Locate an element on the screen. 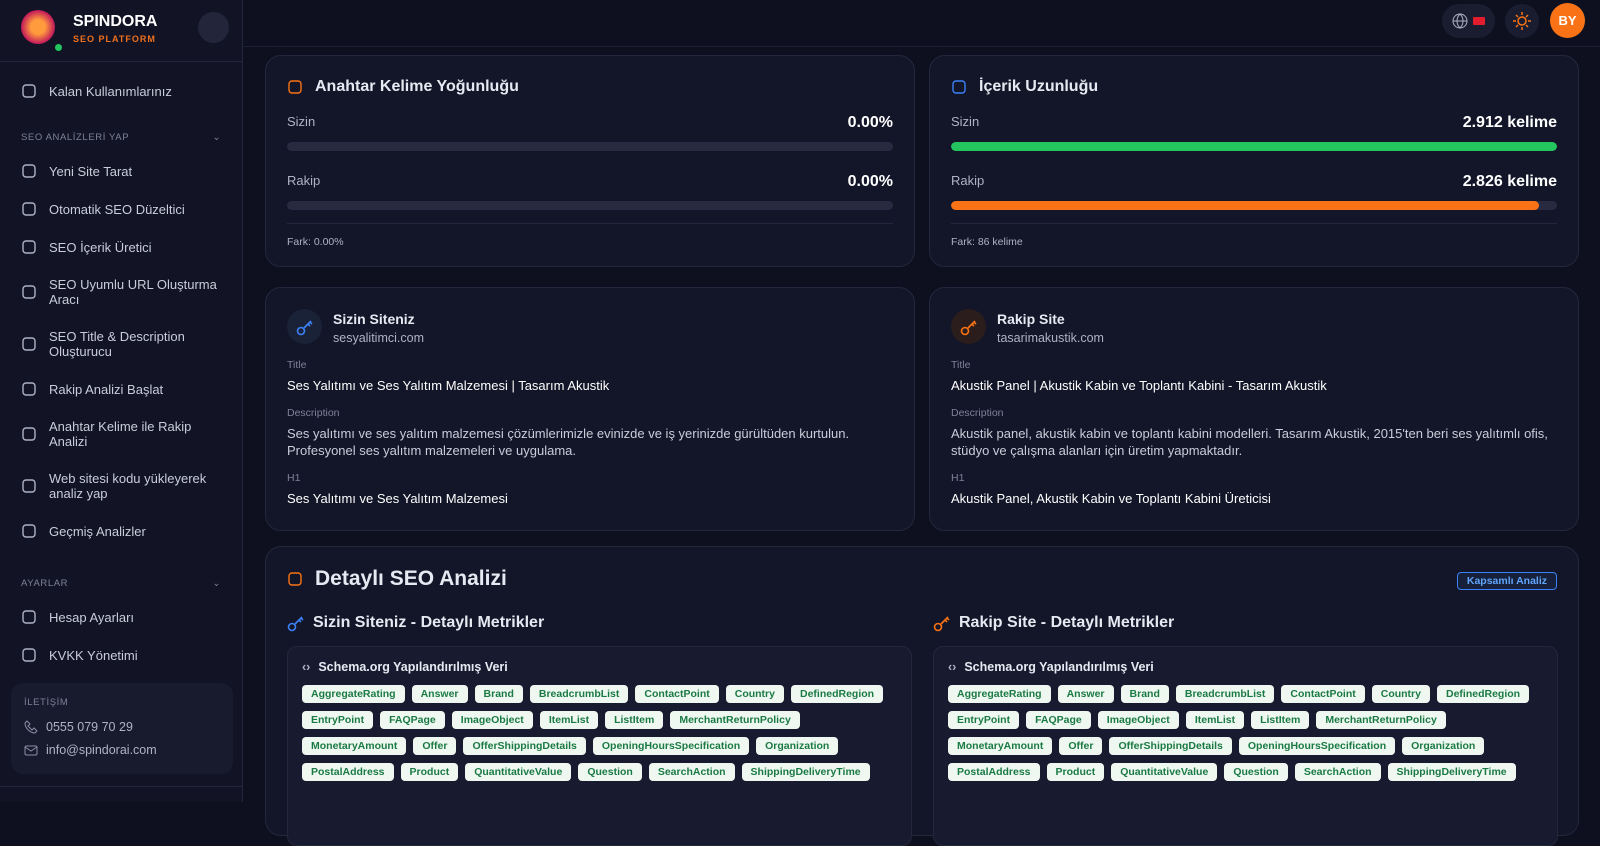 The width and height of the screenshot is (1600, 846). code-icon: ‹› is located at coordinates (952, 667).